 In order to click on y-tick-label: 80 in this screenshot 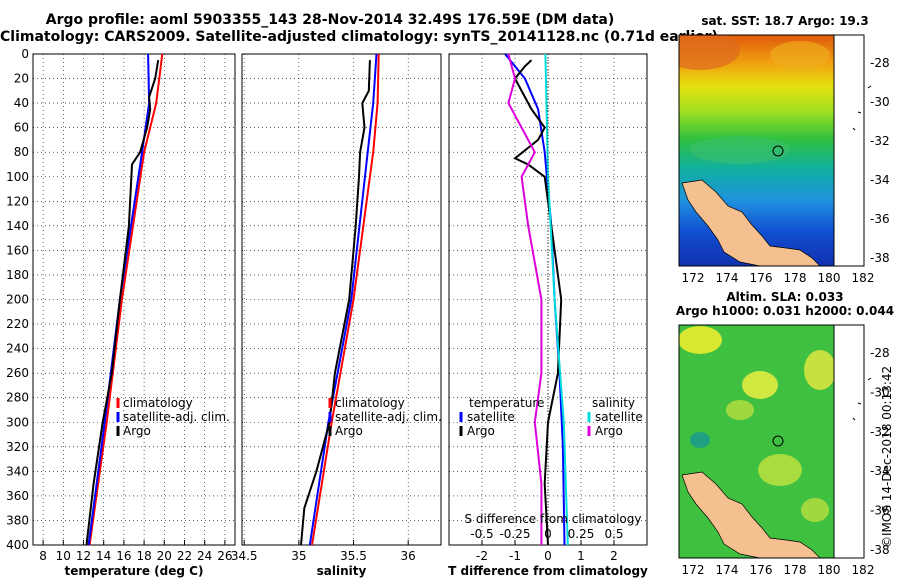, I will do `click(21, 152)`.